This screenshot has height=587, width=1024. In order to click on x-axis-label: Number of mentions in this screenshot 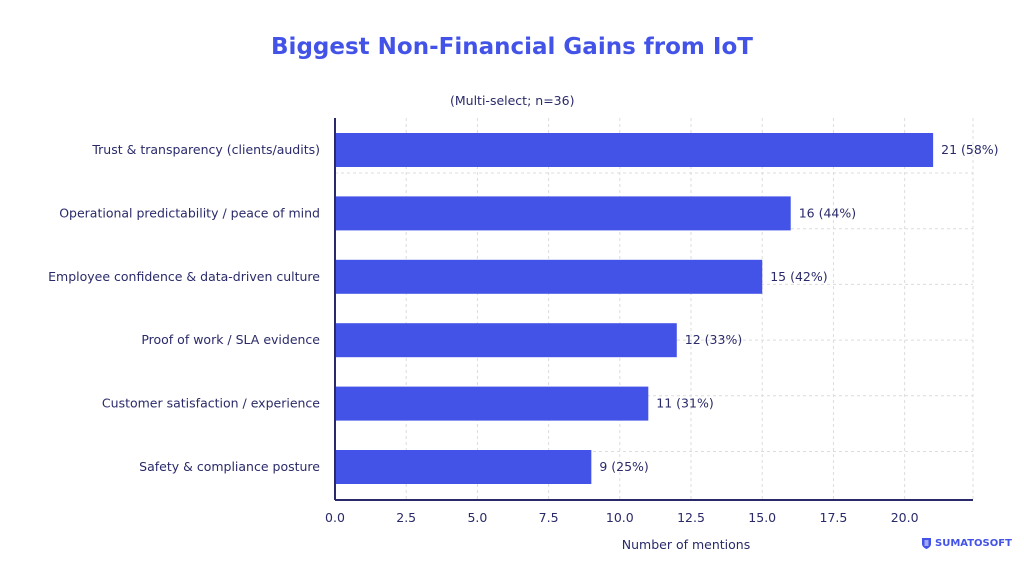, I will do `click(686, 544)`.